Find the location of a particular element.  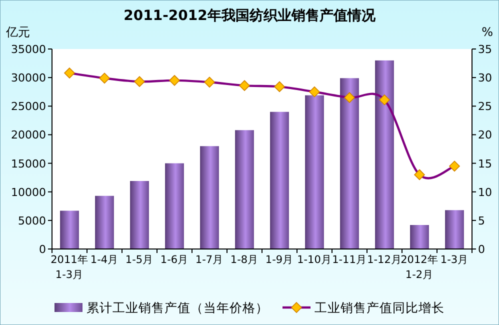

x-tick-label: 1-11月 is located at coordinates (349, 260).